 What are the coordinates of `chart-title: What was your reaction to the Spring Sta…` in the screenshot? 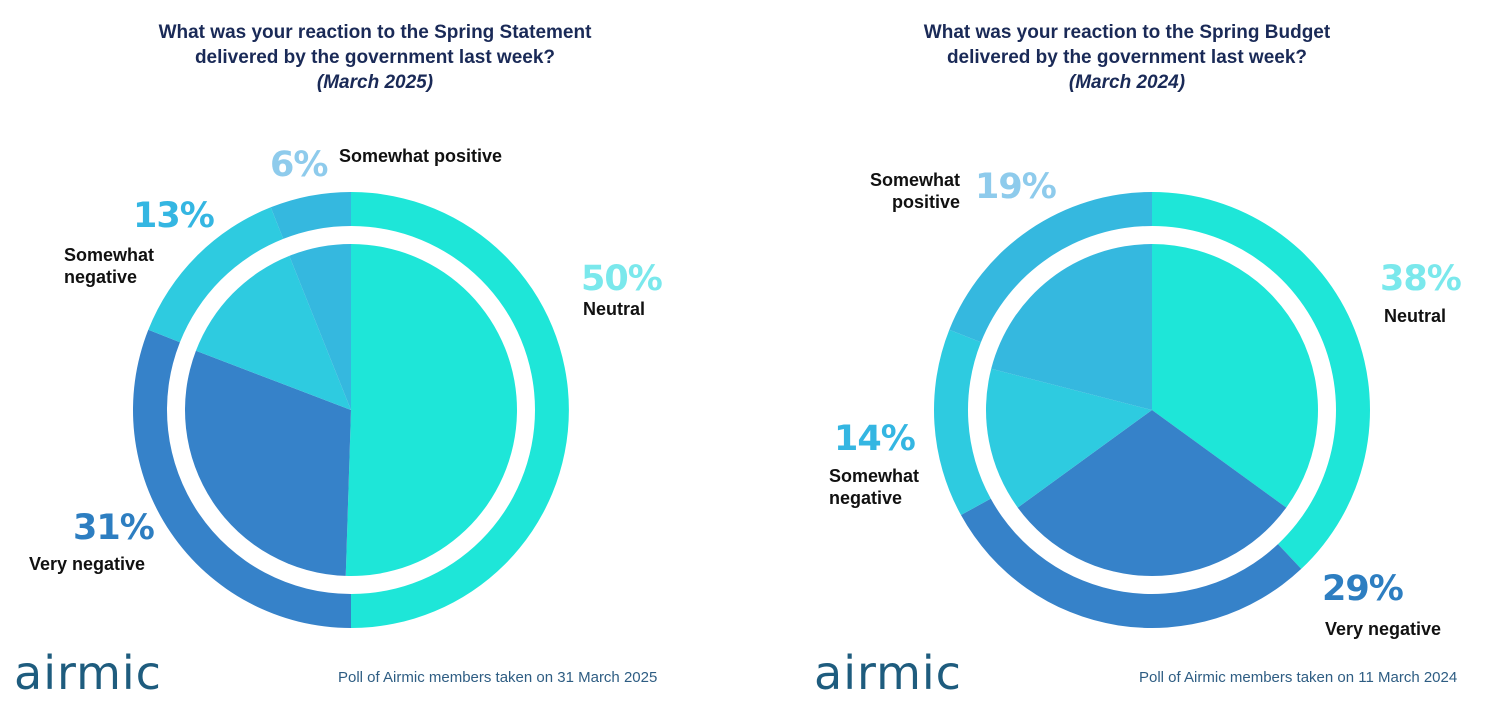 It's located at (375, 57).